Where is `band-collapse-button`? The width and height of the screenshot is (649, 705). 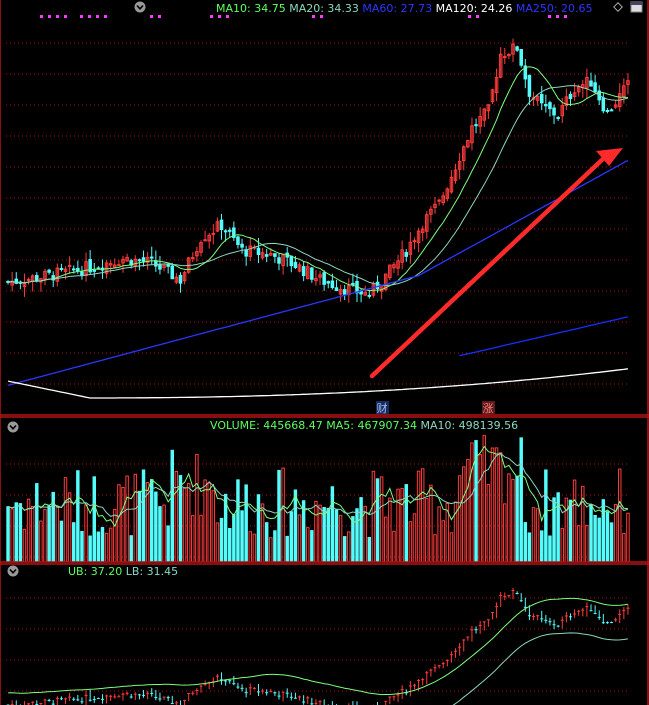 band-collapse-button is located at coordinates (13, 571).